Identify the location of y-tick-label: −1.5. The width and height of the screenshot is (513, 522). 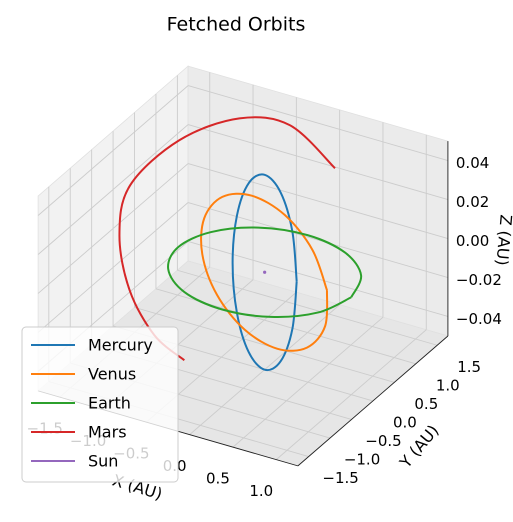
(340, 478).